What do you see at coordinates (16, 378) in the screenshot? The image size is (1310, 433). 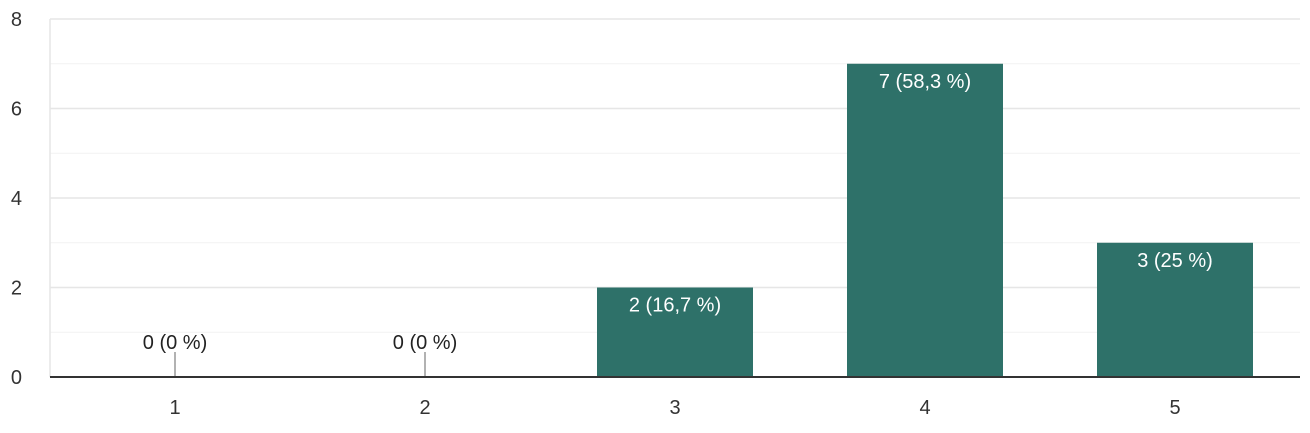 I see `y-tick-label: 0` at bounding box center [16, 378].